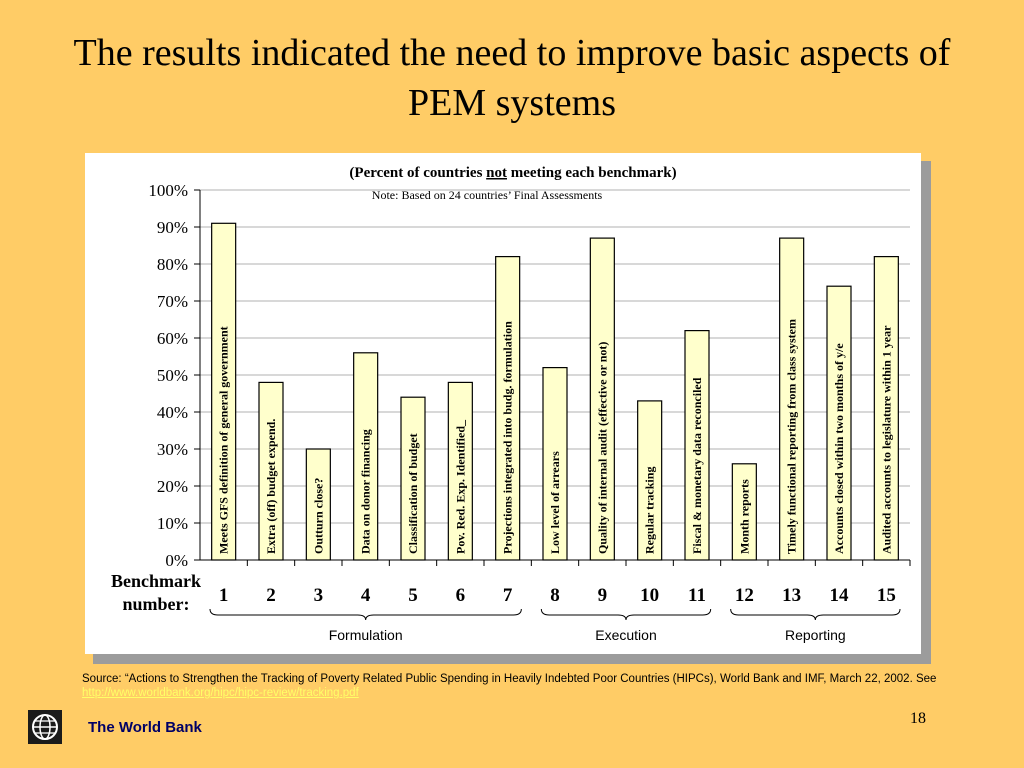  What do you see at coordinates (271, 595) in the screenshot?
I see `x-tick-label: 2` at bounding box center [271, 595].